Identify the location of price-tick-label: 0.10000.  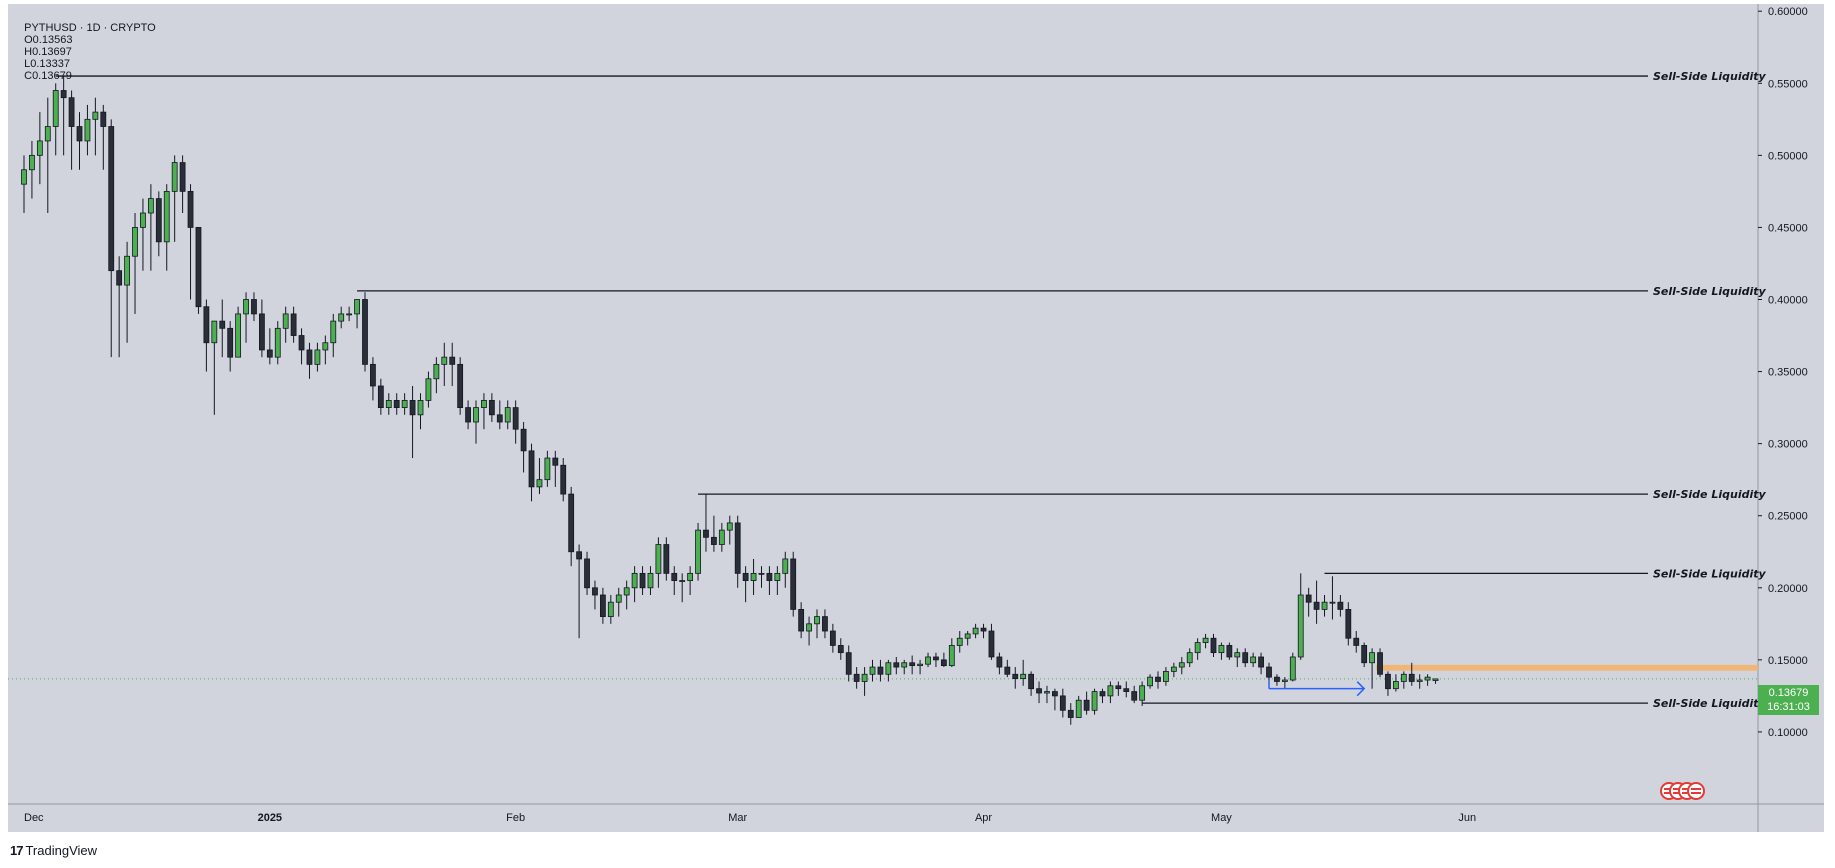
(1788, 733).